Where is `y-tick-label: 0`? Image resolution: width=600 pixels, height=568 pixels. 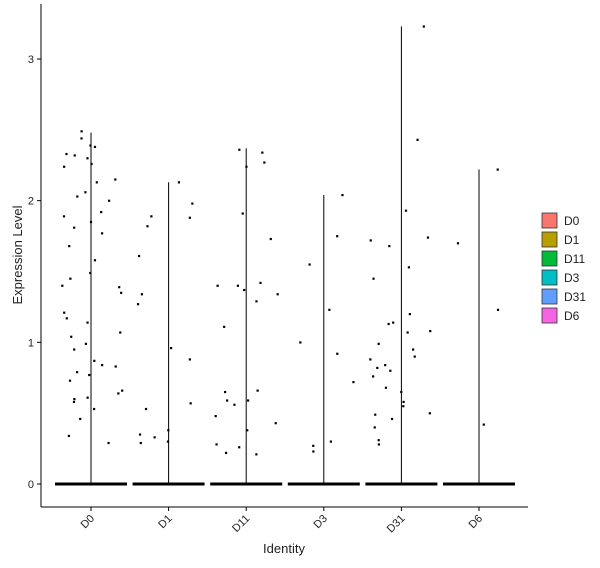
y-tick-label: 0 is located at coordinates (31, 485).